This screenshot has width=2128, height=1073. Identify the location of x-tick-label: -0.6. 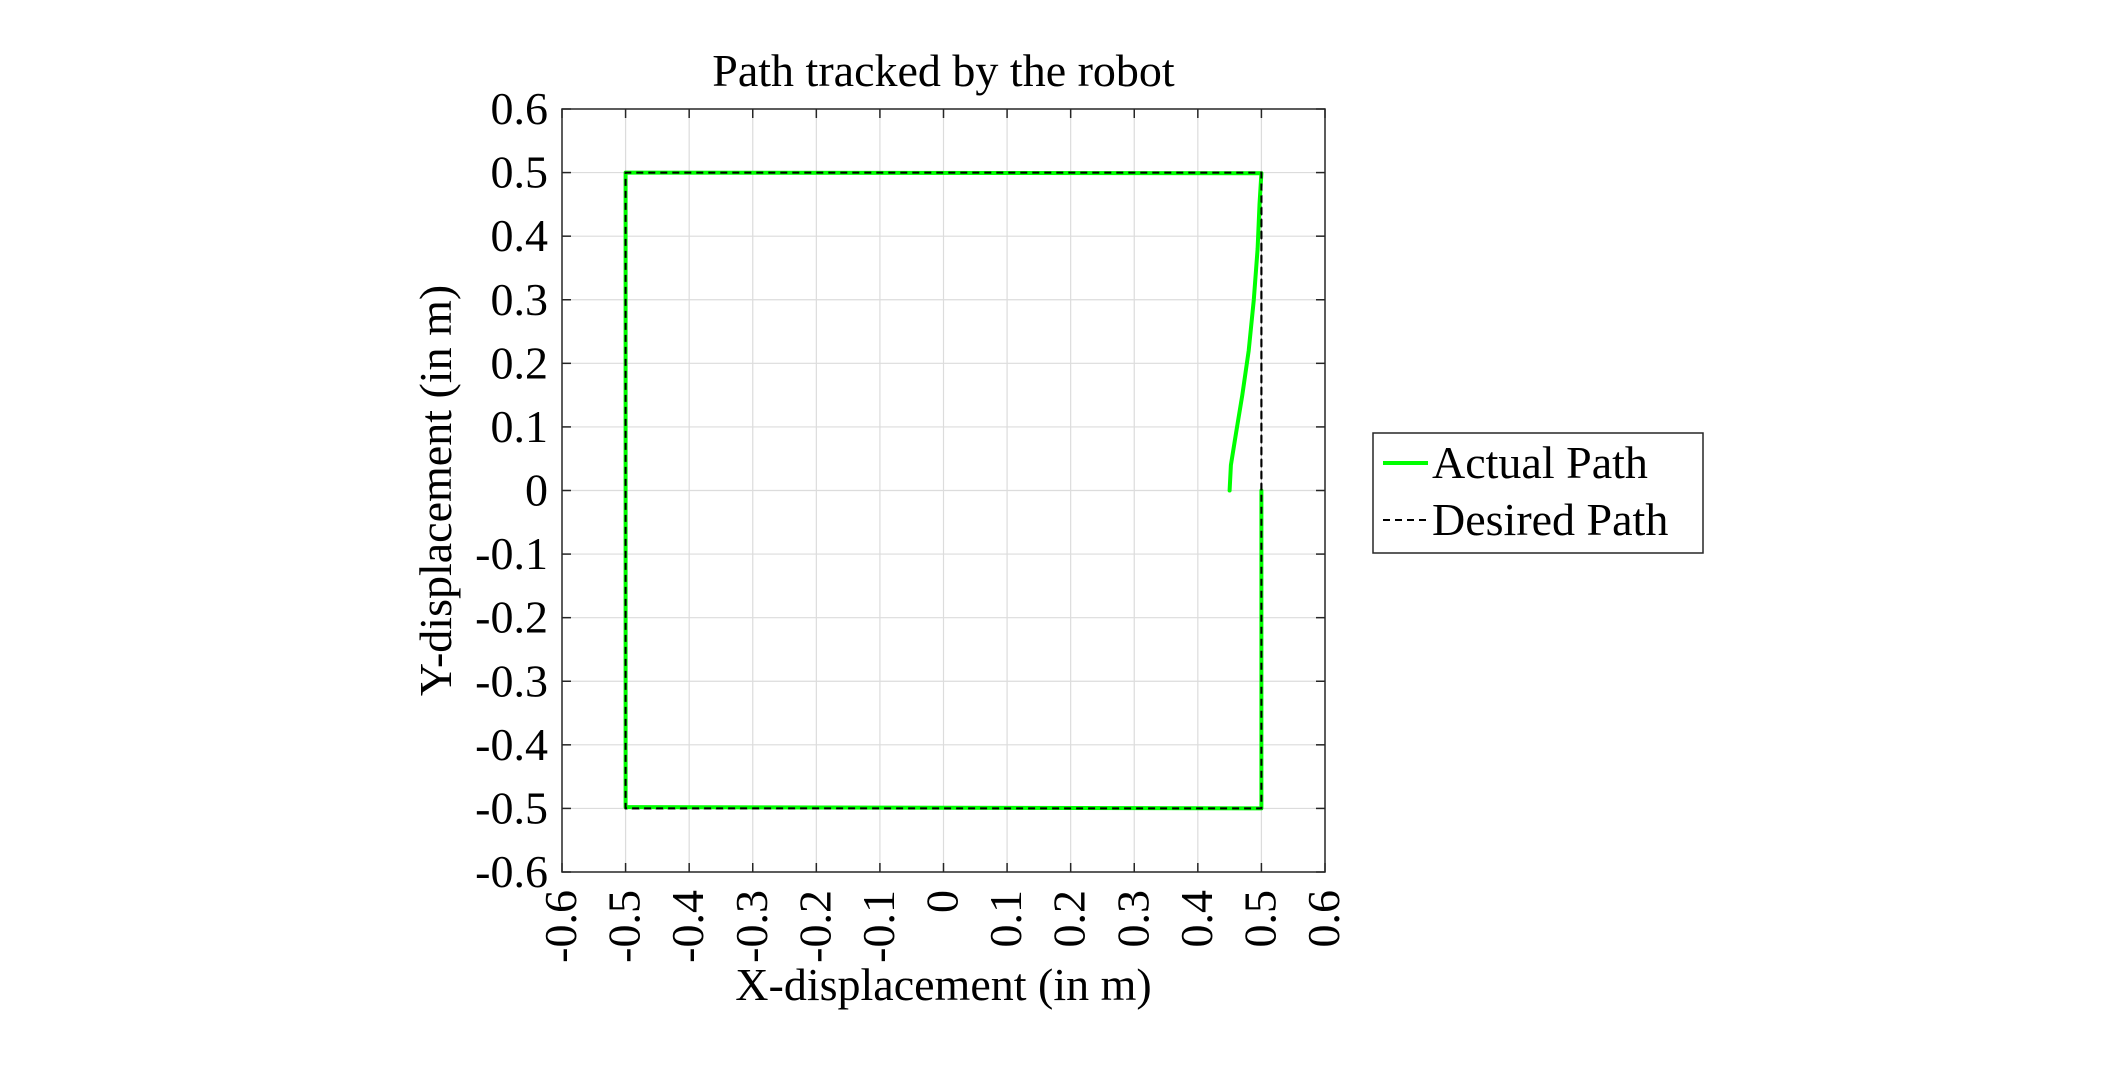
(560, 926).